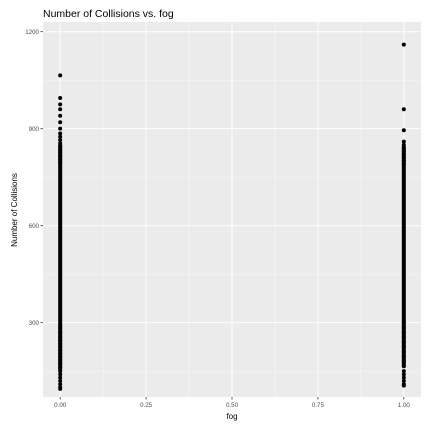 The image size is (445, 428). I want to click on x-axis-title: fog, so click(231, 416).